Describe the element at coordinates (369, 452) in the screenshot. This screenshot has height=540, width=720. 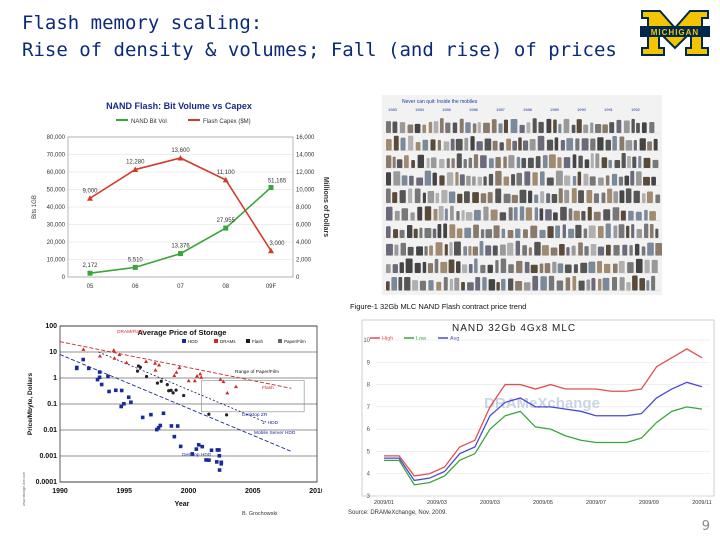
I see `chart3-ytick: 5` at that location.